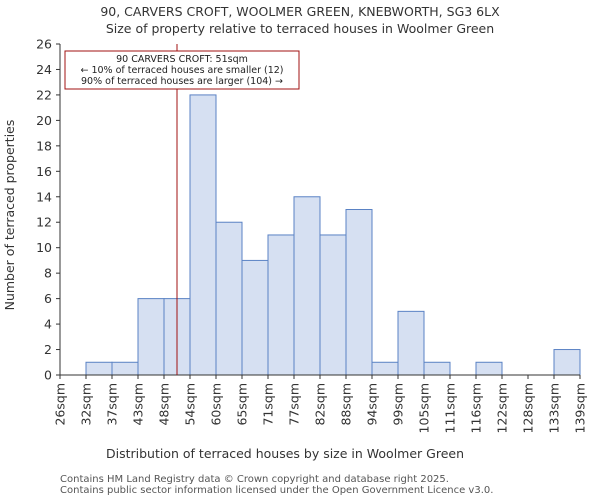 The height and width of the screenshot is (500, 600). What do you see at coordinates (190, 404) in the screenshot?
I see `x-tick-label-54sqm: 54sqm` at bounding box center [190, 404].